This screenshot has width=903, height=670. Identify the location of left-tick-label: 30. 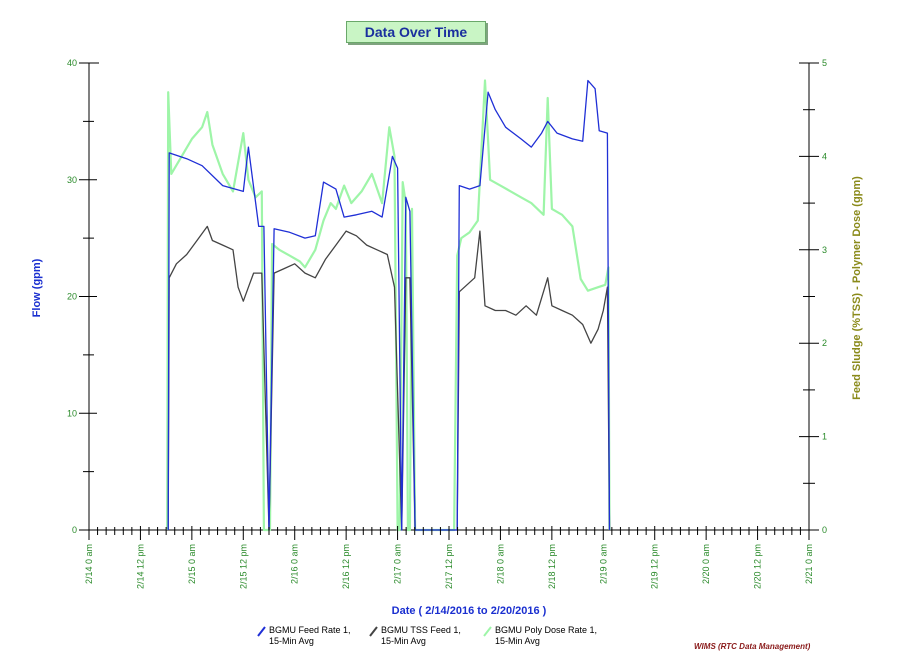
(72, 180).